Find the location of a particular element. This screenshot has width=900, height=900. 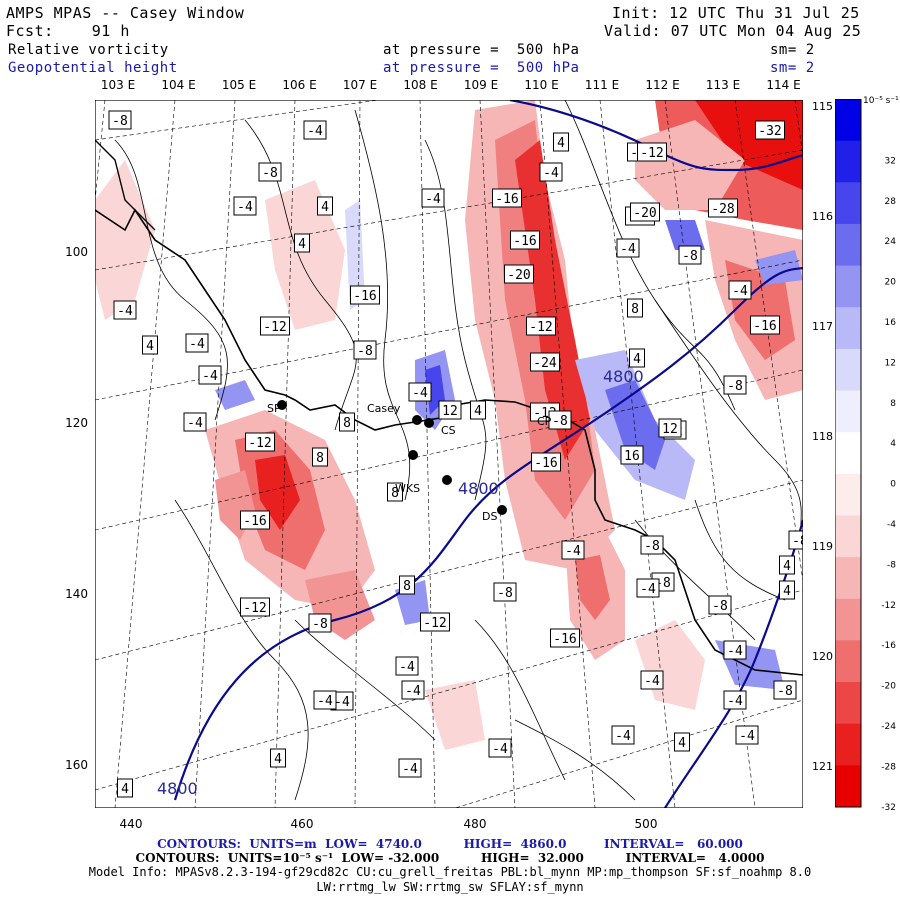

x-tick-label: 500 is located at coordinates (646, 824).